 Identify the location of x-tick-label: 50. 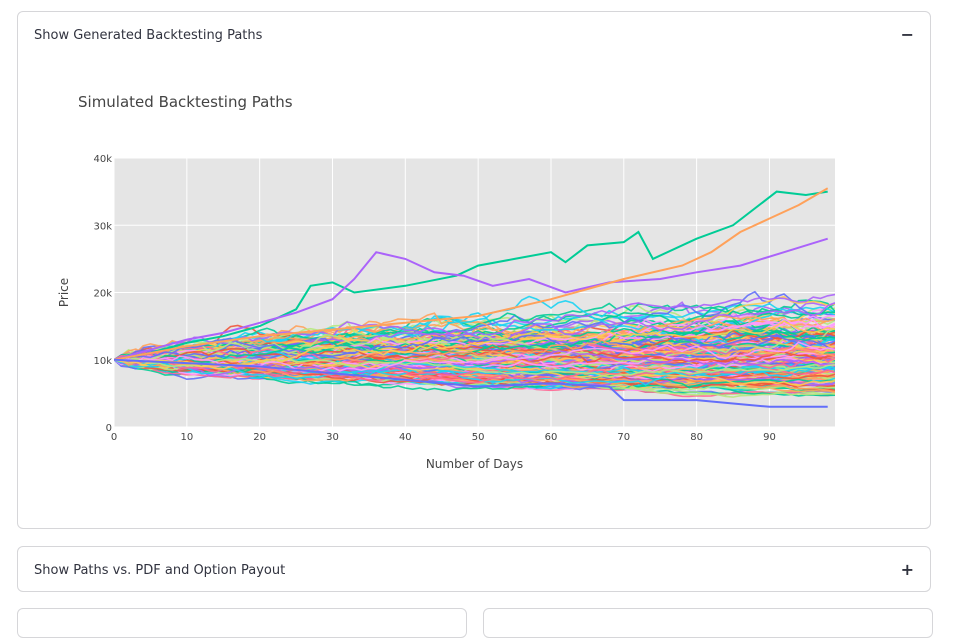
(478, 437).